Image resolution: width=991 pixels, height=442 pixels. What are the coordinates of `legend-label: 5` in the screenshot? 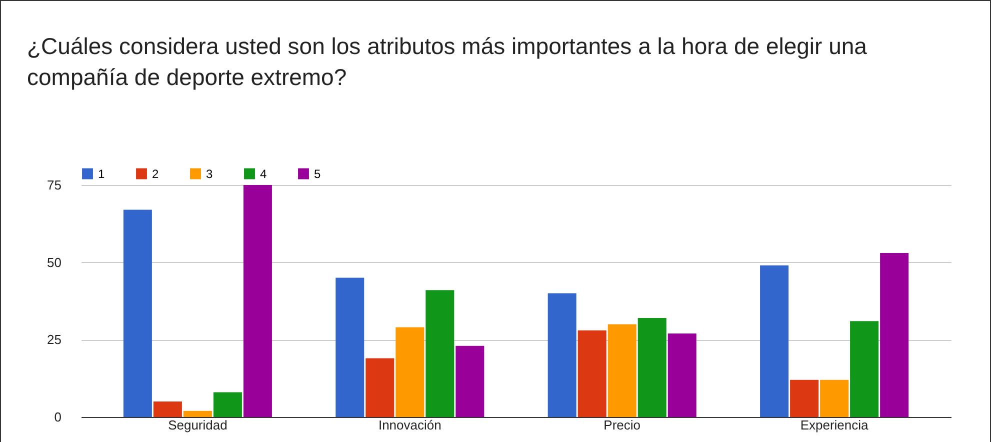 It's located at (317, 173).